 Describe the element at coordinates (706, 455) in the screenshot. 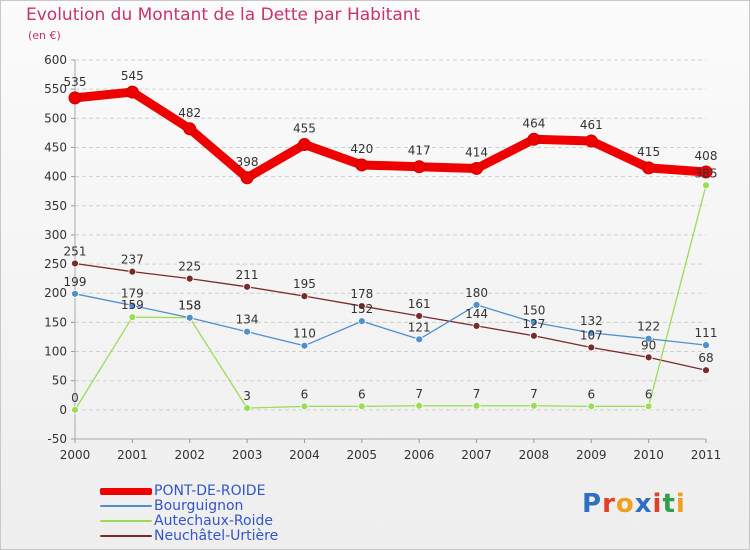

I see `x-tick-label: 2011` at that location.